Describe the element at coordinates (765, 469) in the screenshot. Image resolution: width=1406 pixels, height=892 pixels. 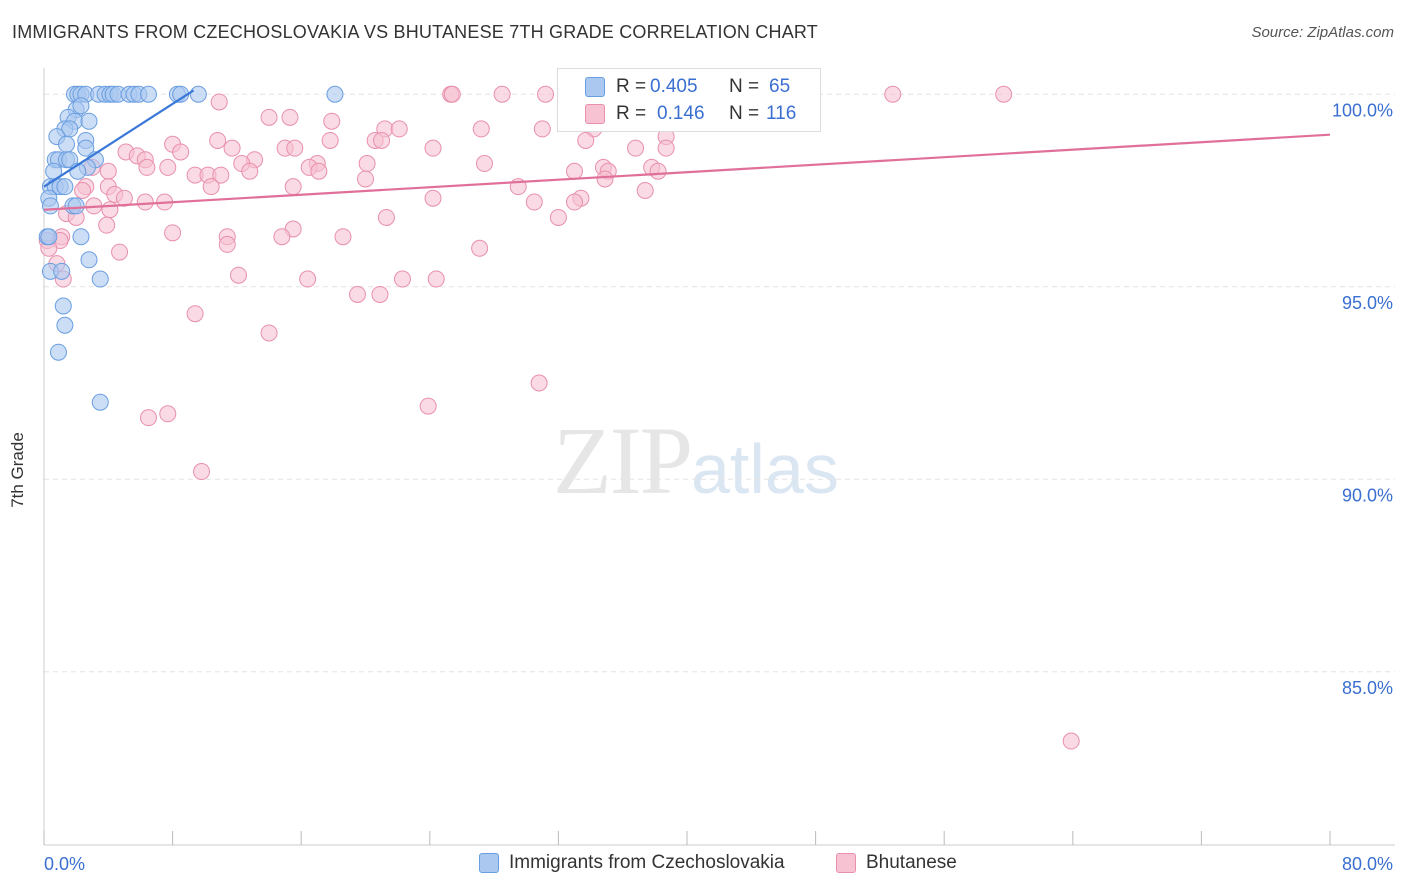
I see `watermark-atlas: atlas` at that location.